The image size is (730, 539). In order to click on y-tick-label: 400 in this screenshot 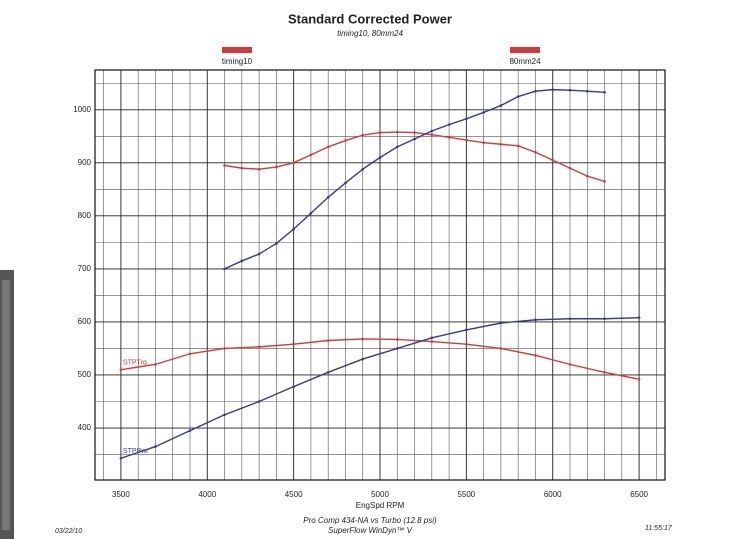, I will do `click(85, 427)`.